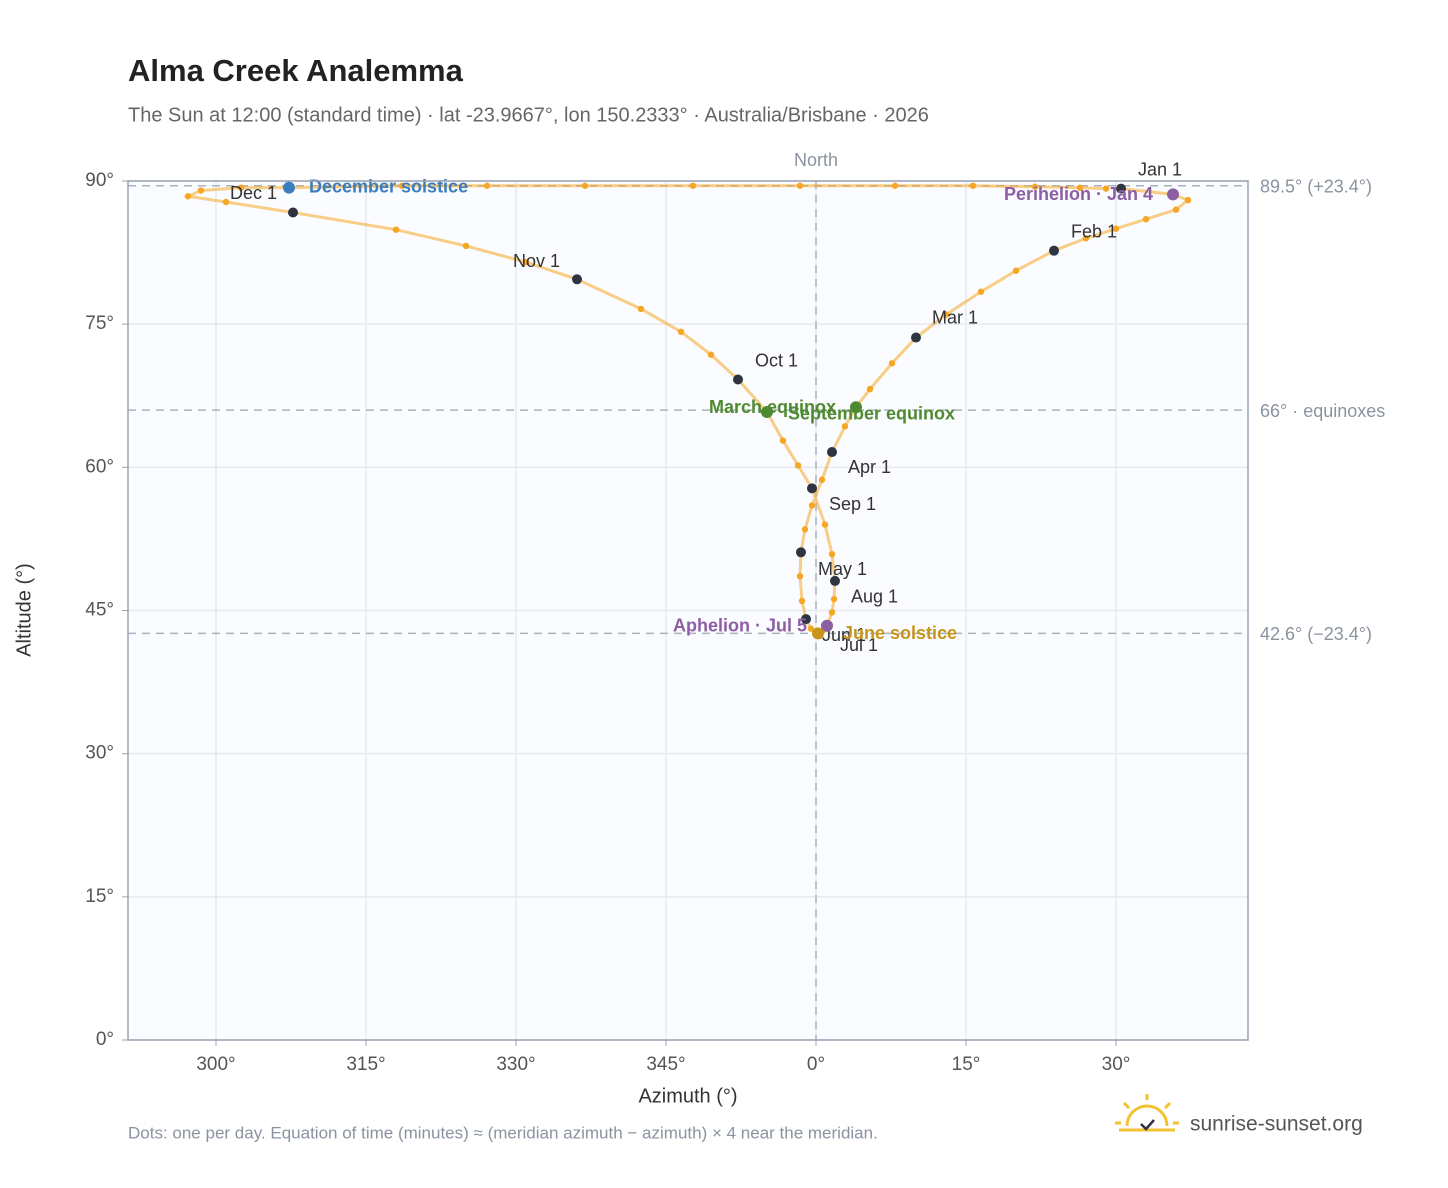 This screenshot has height=1188, width=1448. Describe the element at coordinates (1276, 1124) in the screenshot. I see `brand: sunrise-sunset.org` at that location.